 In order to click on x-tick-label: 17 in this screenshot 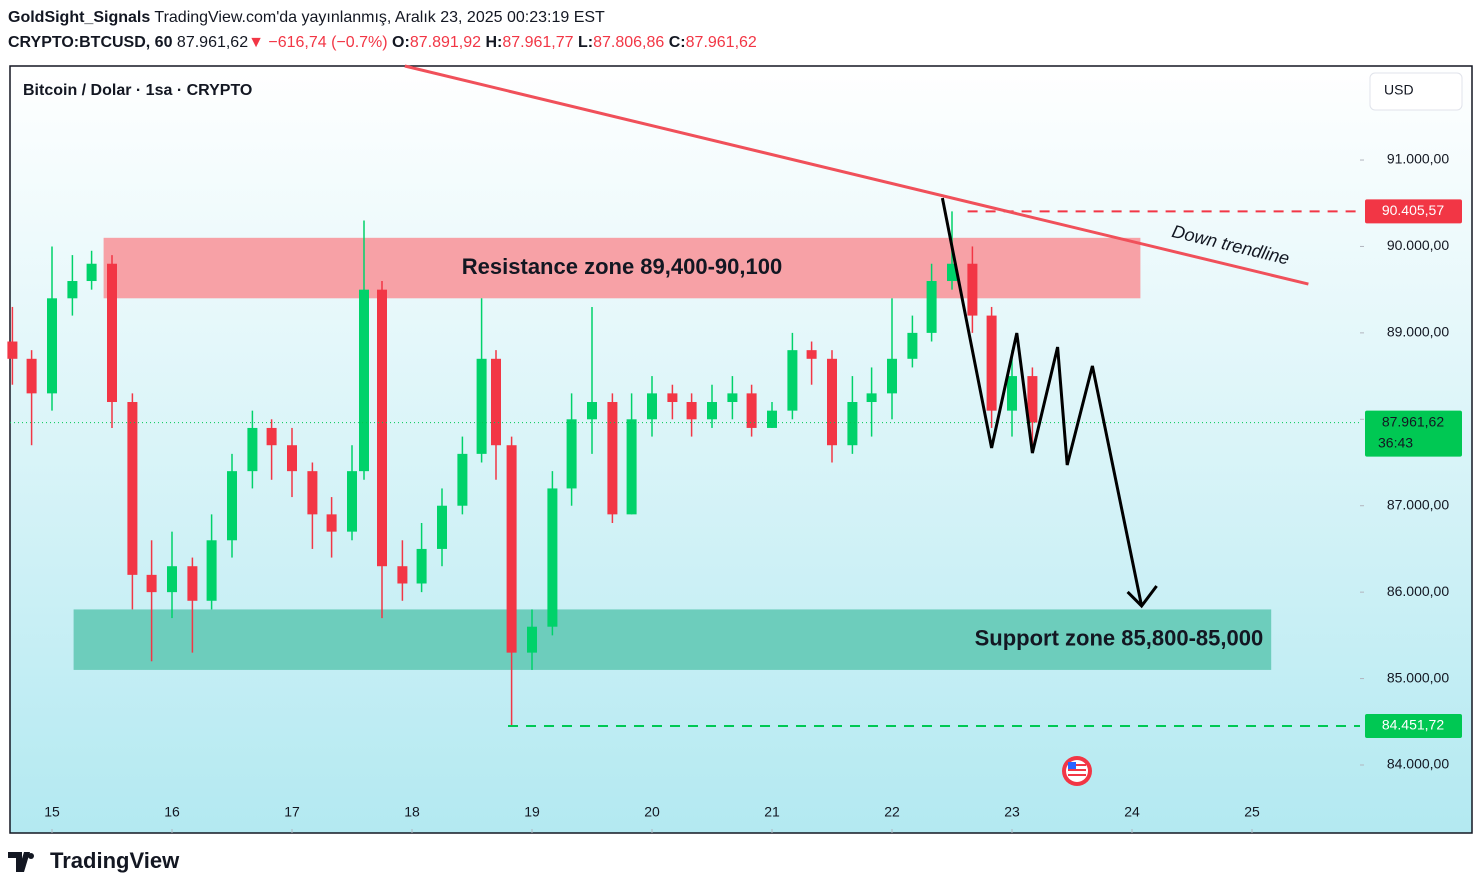, I will do `click(292, 812)`.